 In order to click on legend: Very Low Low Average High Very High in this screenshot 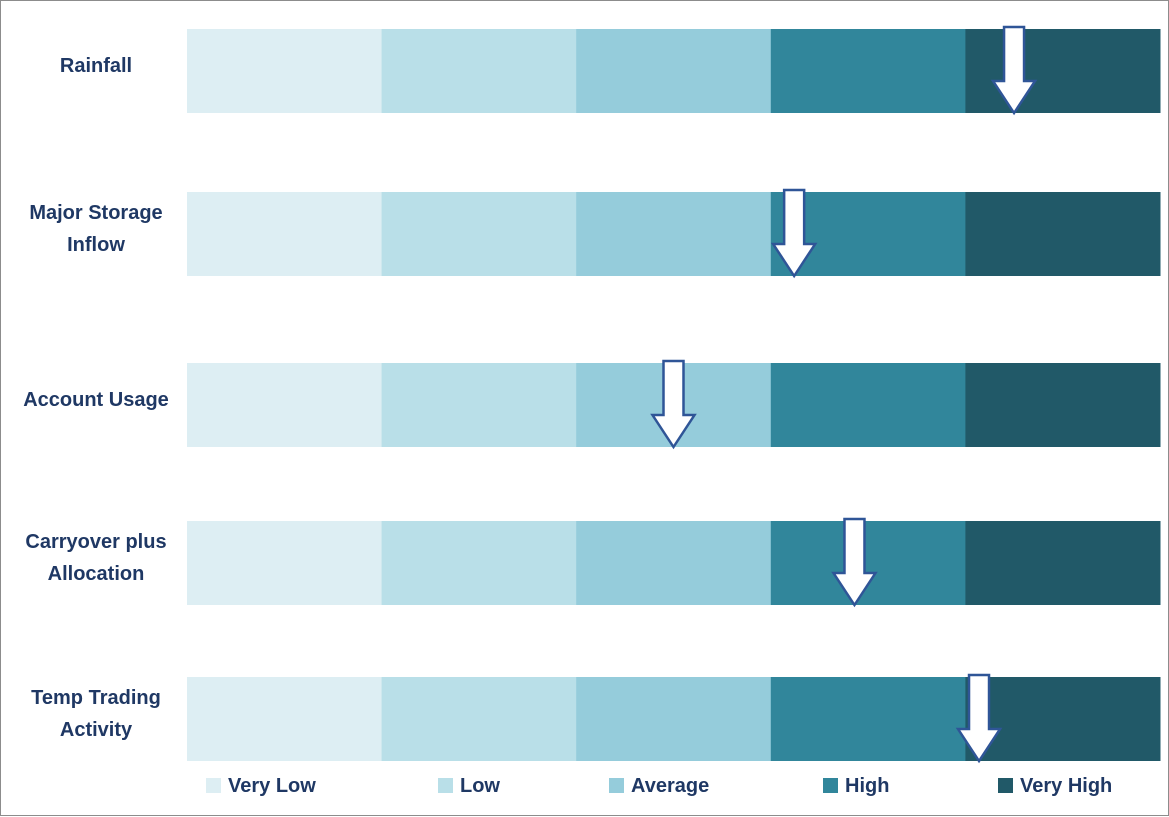, I will do `click(659, 786)`.